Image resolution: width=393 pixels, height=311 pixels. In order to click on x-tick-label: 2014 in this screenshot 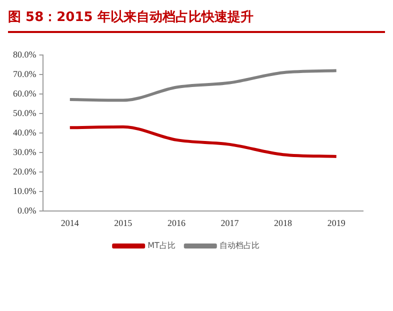, I will do `click(70, 223)`.